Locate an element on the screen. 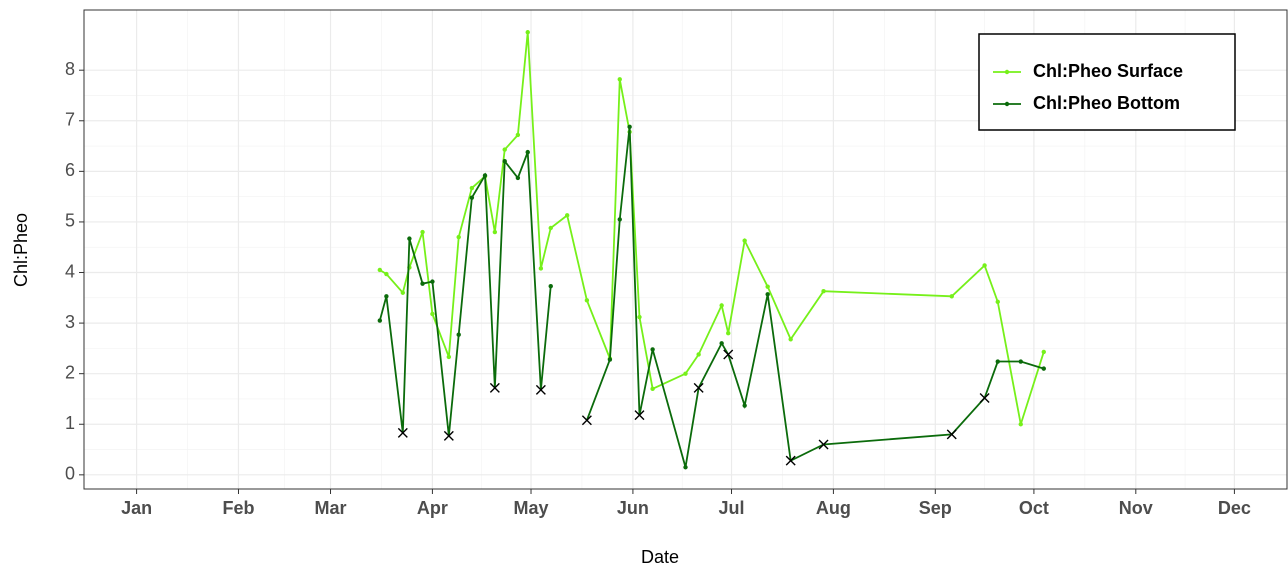 Image resolution: width=1288 pixels, height=570 pixels. y-tick-label: 4 is located at coordinates (70, 271).